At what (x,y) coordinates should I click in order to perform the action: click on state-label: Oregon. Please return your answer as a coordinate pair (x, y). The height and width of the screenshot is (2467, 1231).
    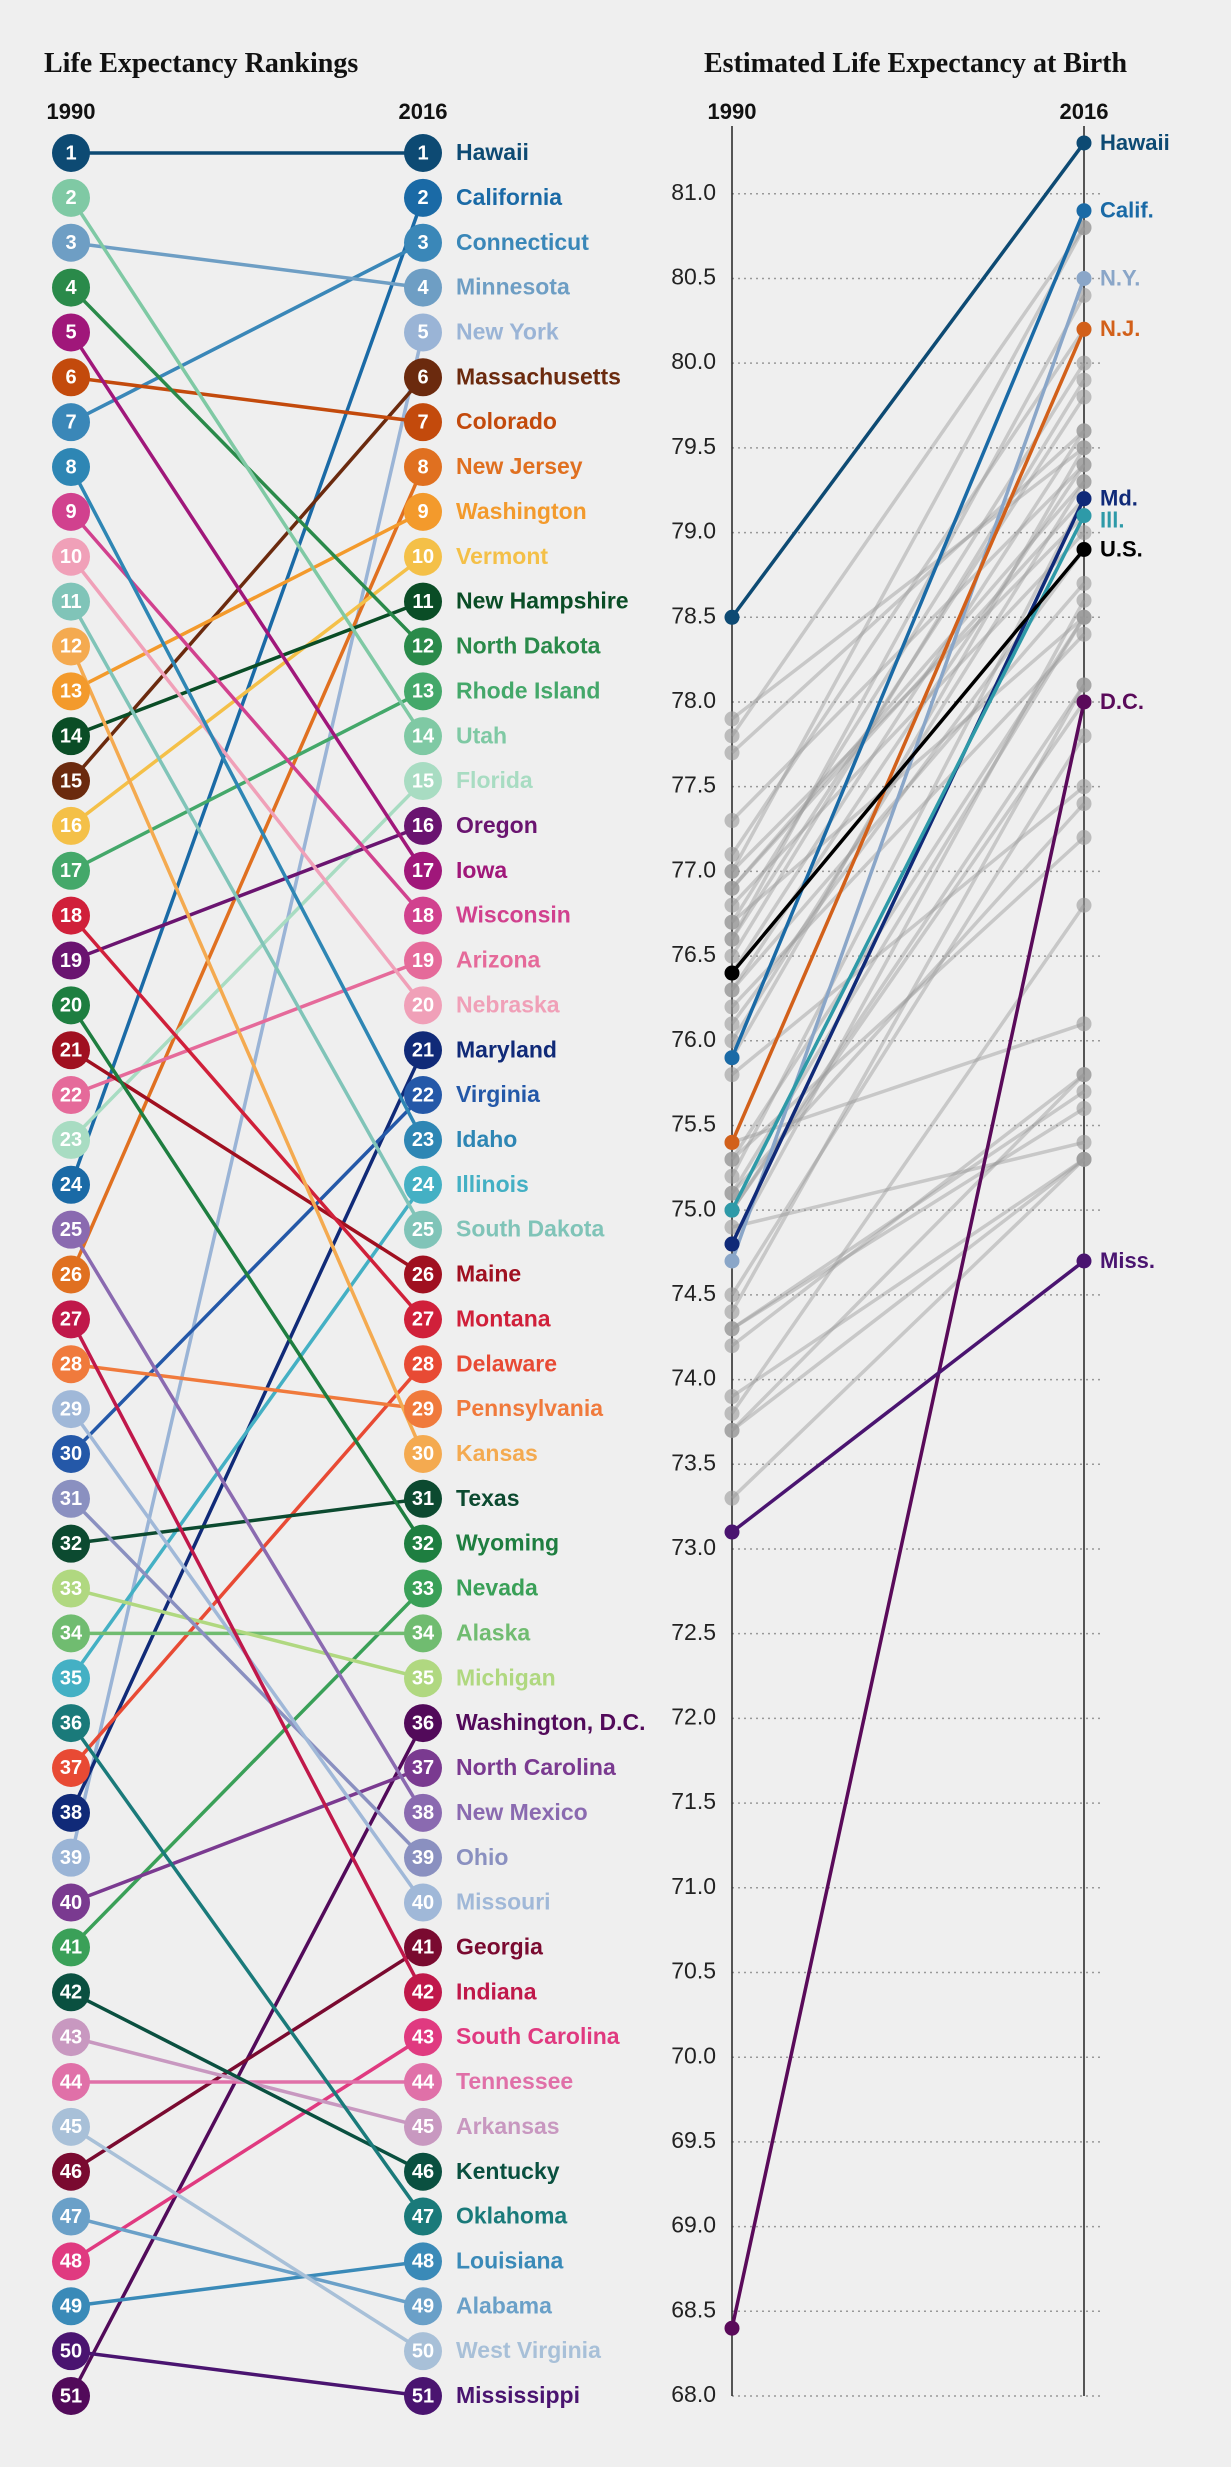
    Looking at the image, I should click on (497, 825).